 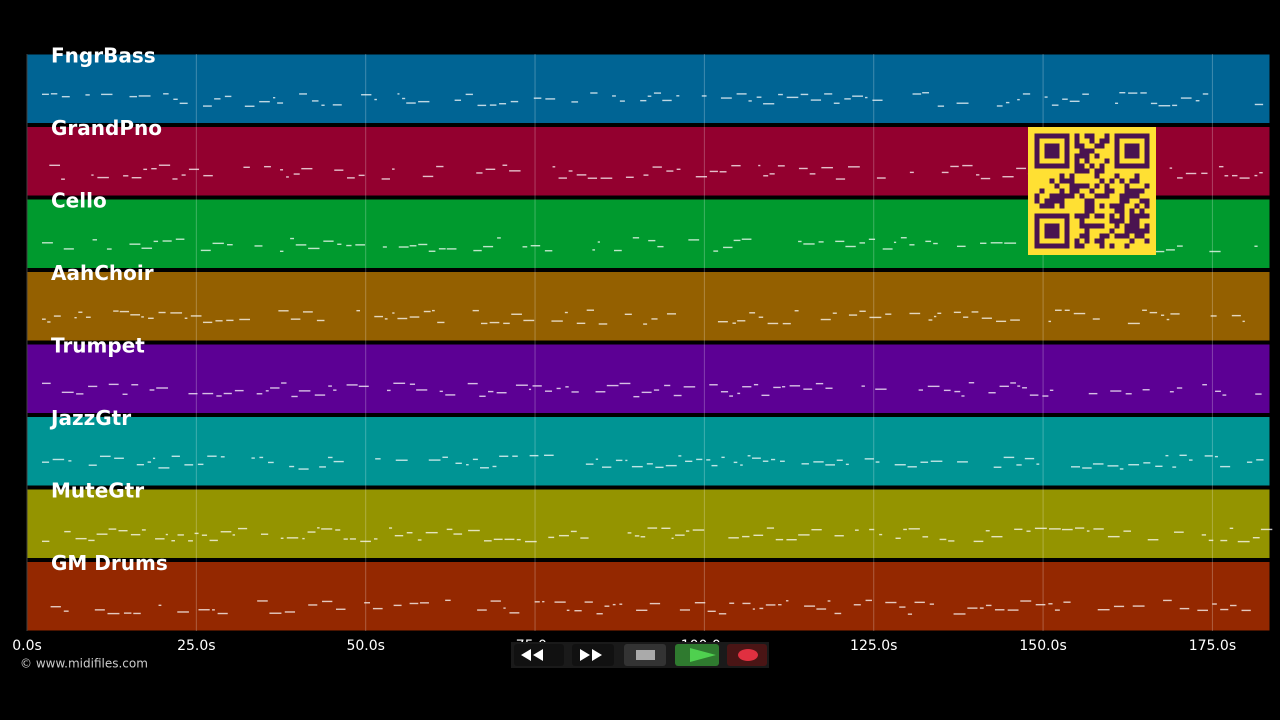 What do you see at coordinates (1092, 191) in the screenshot?
I see `qr-code` at bounding box center [1092, 191].